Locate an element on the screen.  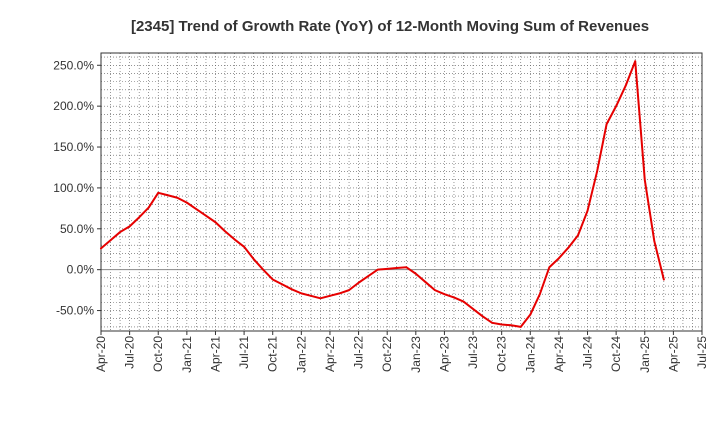
x-tick-label: Jul-22 is located at coordinates (359, 352).